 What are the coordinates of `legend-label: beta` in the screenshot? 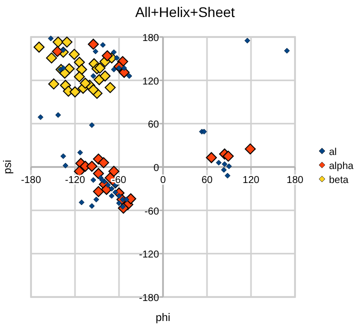 It's located at (339, 180).